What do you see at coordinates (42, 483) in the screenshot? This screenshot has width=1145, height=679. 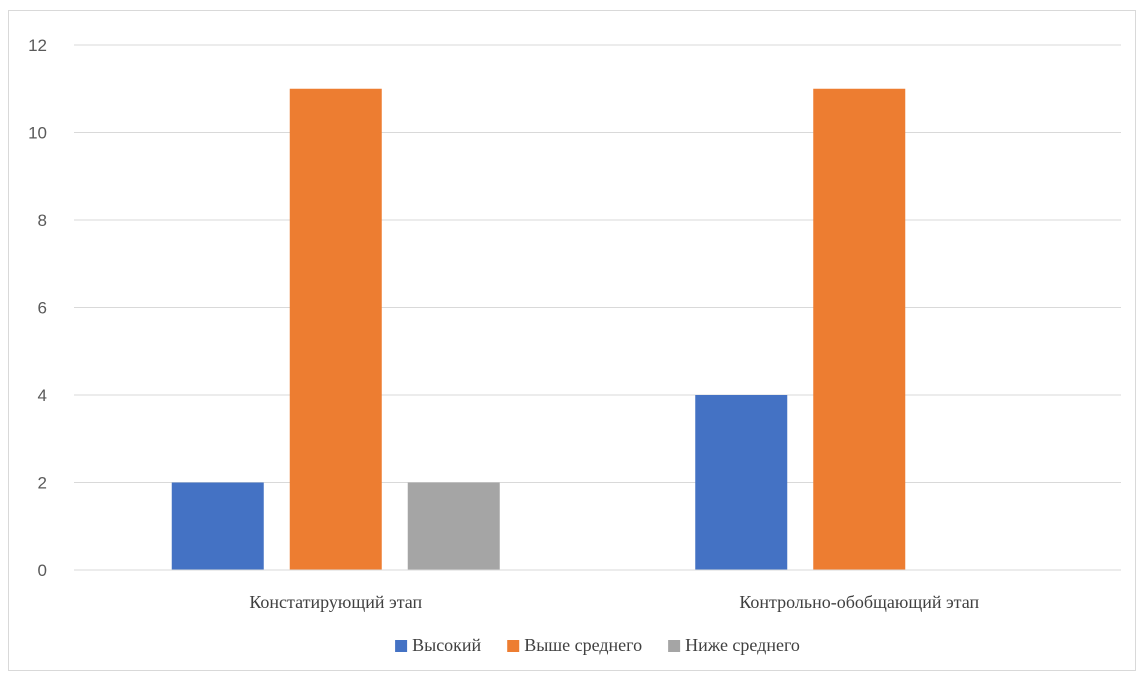 I see `y-tick-label: 2` at bounding box center [42, 483].